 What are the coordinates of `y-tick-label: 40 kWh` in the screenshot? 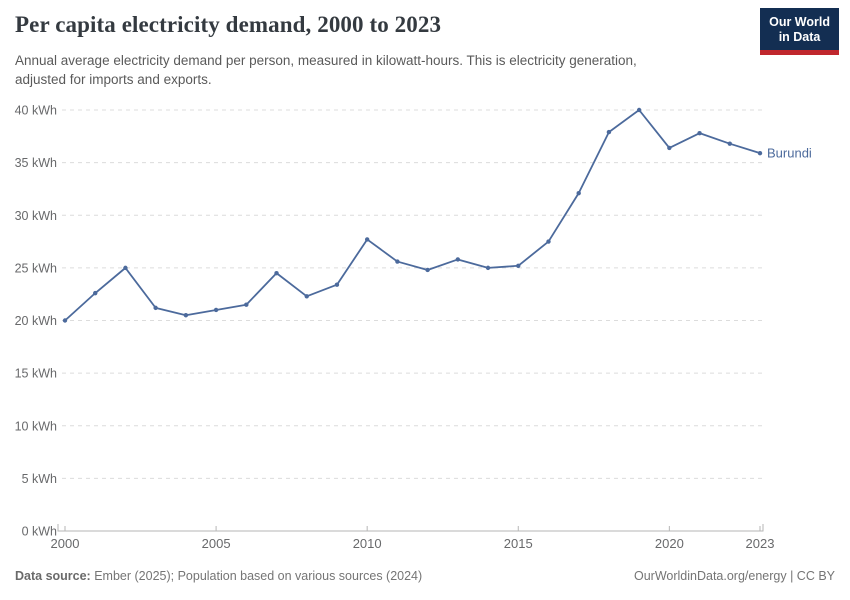 It's located at (36, 111).